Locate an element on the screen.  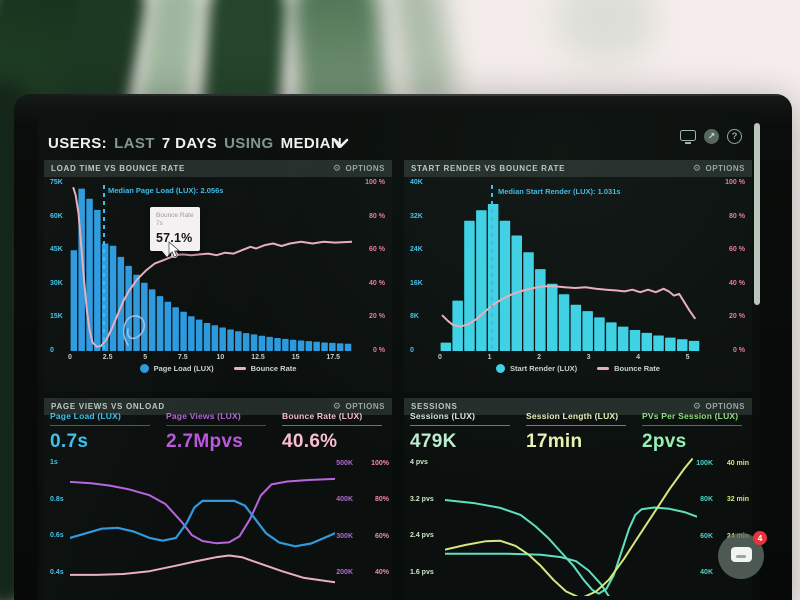
load-time-chart: Bounce Rate 7s 57.1% is located at coordinates (211, 267).